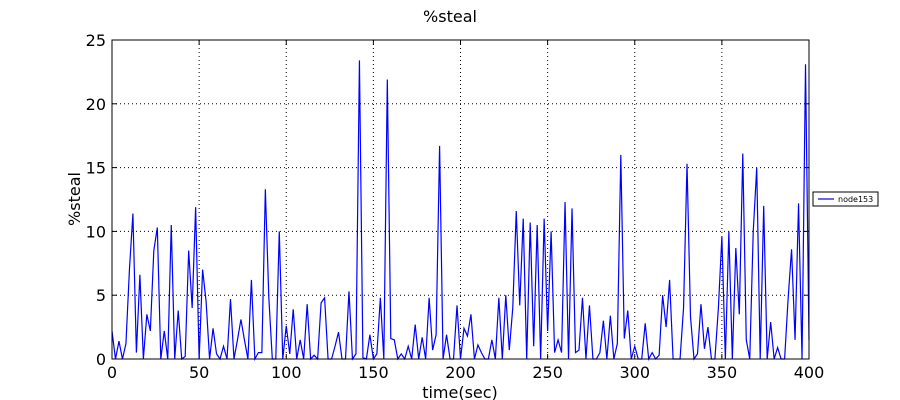 The height and width of the screenshot is (400, 900). Describe the element at coordinates (809, 372) in the screenshot. I see `x-tick-label: 400` at that location.